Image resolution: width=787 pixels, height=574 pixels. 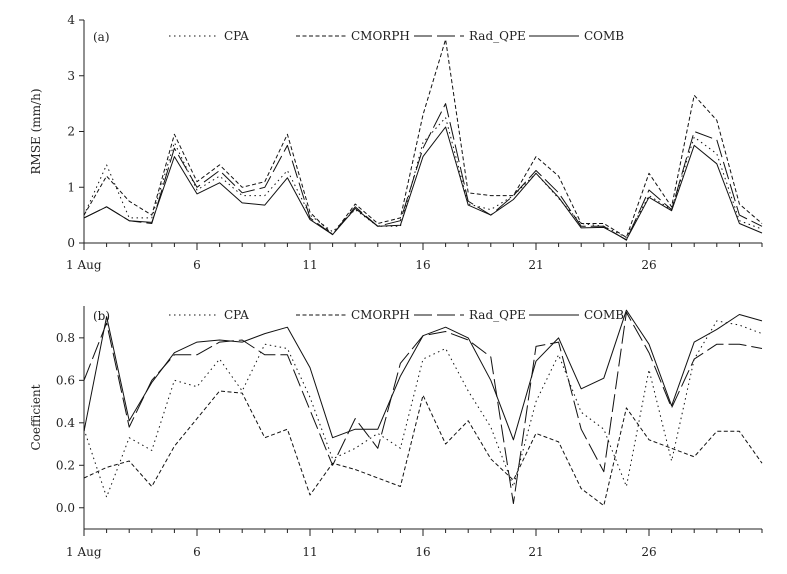 I want to click on y-tick-label: 3, so click(x=71, y=76).